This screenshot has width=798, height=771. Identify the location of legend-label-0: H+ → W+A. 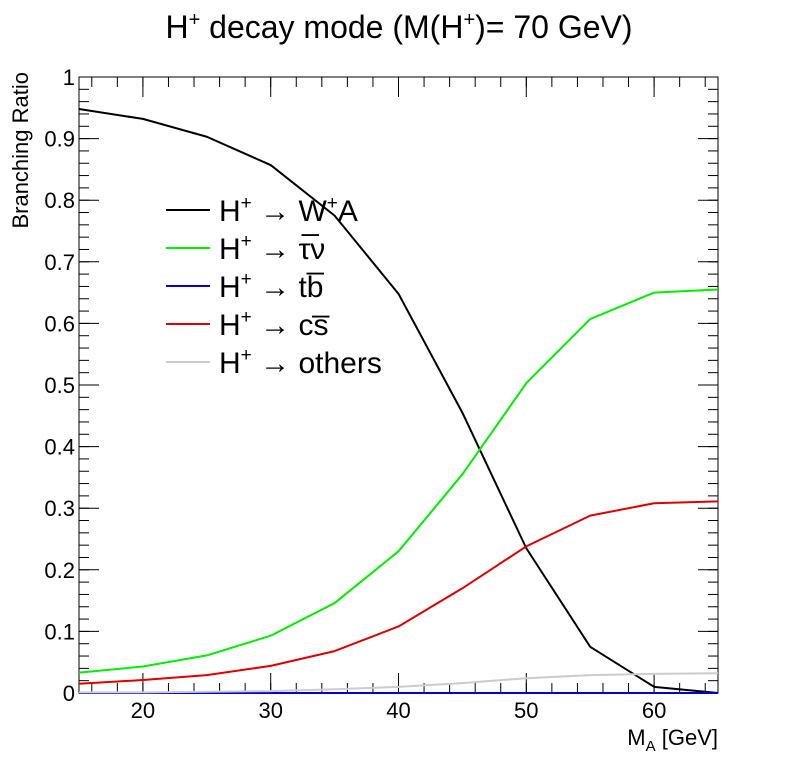
(288, 210).